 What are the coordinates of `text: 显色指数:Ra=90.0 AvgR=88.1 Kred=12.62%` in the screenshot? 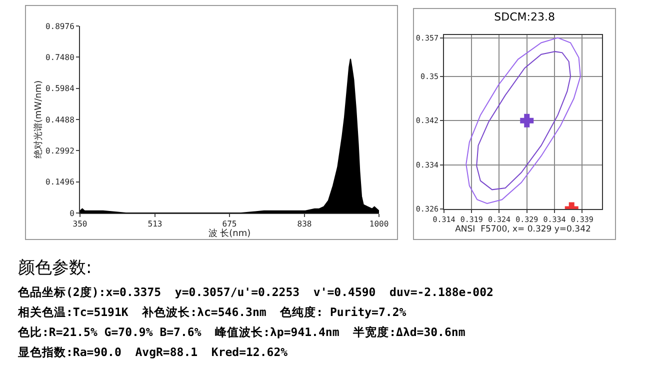 It's located at (153, 352).